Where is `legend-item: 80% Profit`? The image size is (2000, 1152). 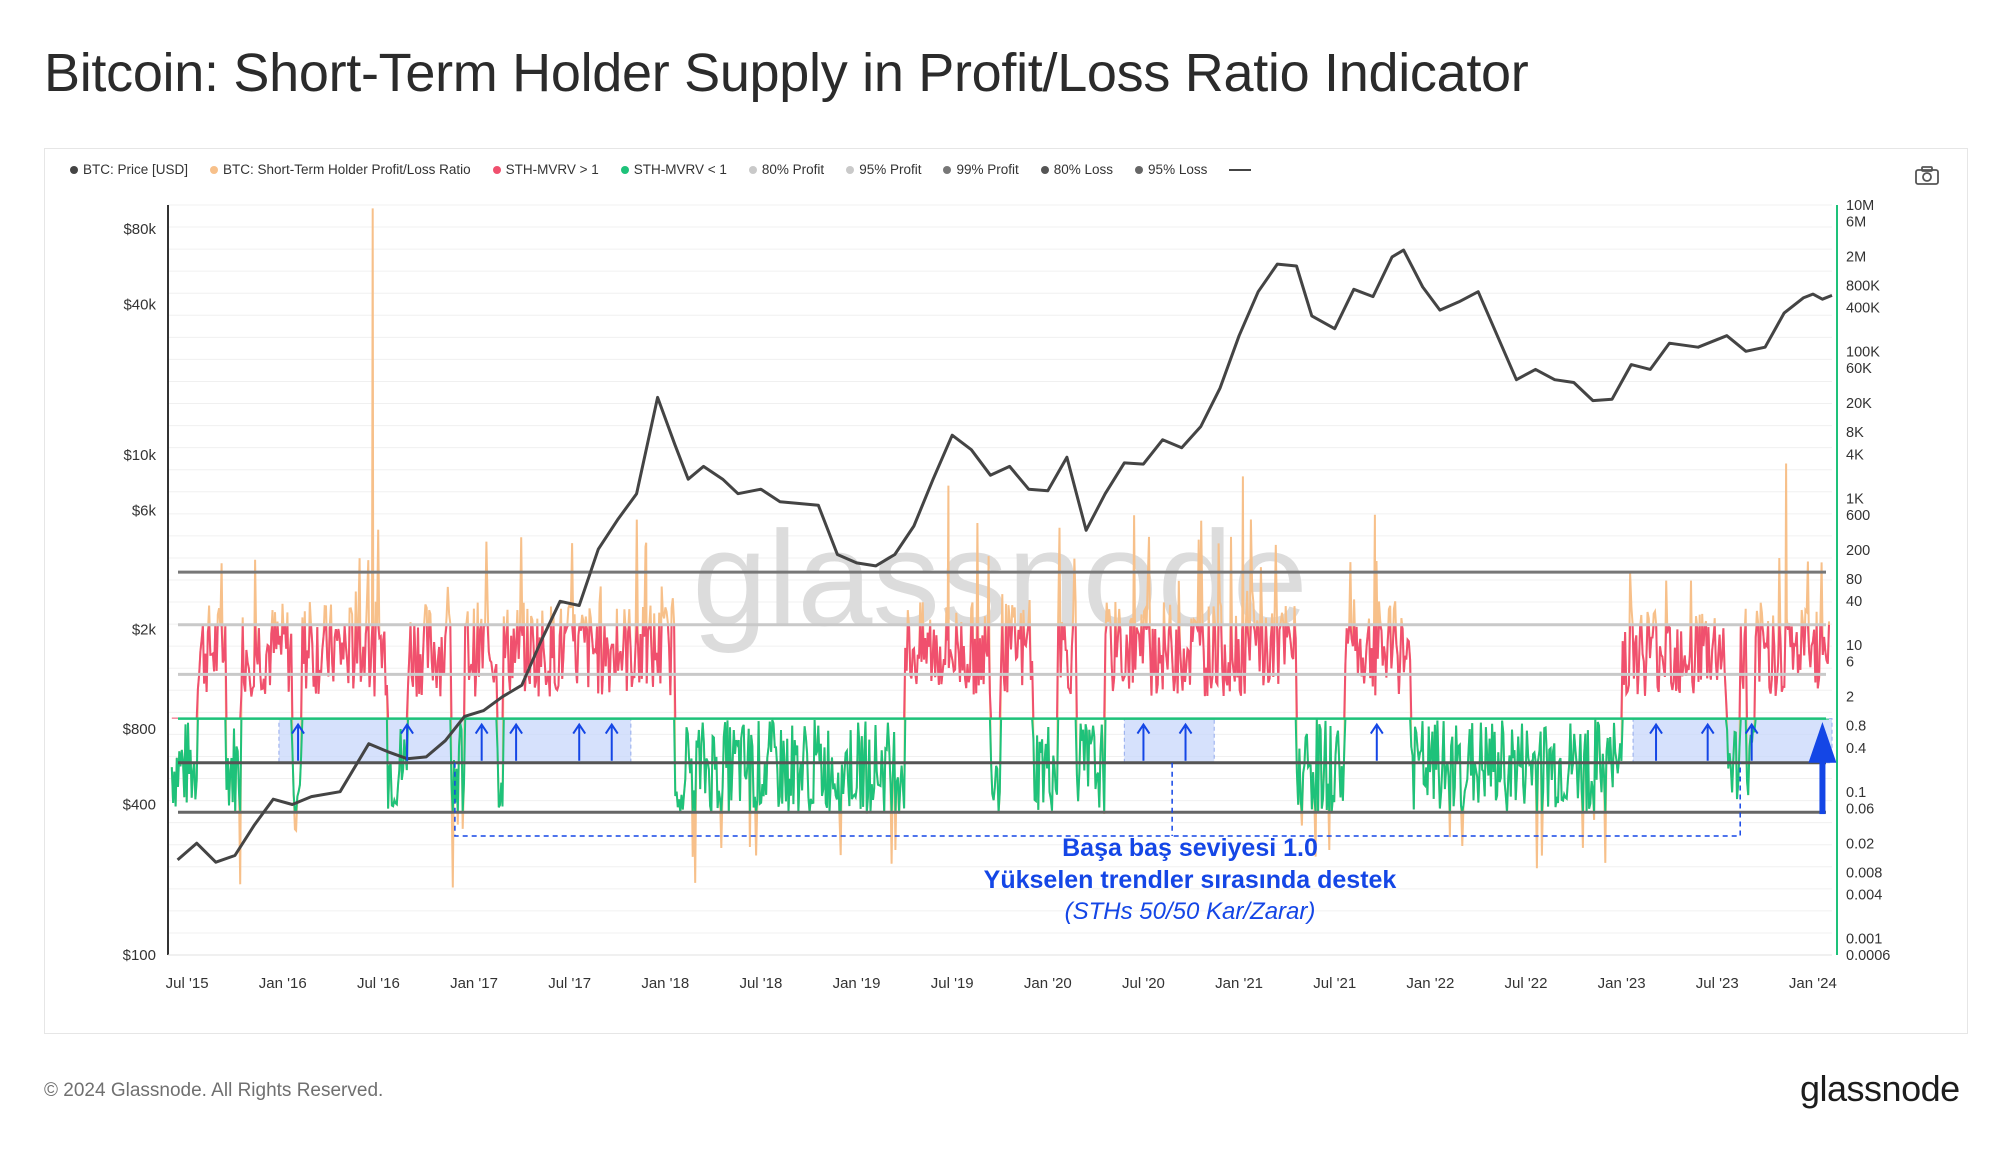 legend-item: 80% Profit is located at coordinates (786, 169).